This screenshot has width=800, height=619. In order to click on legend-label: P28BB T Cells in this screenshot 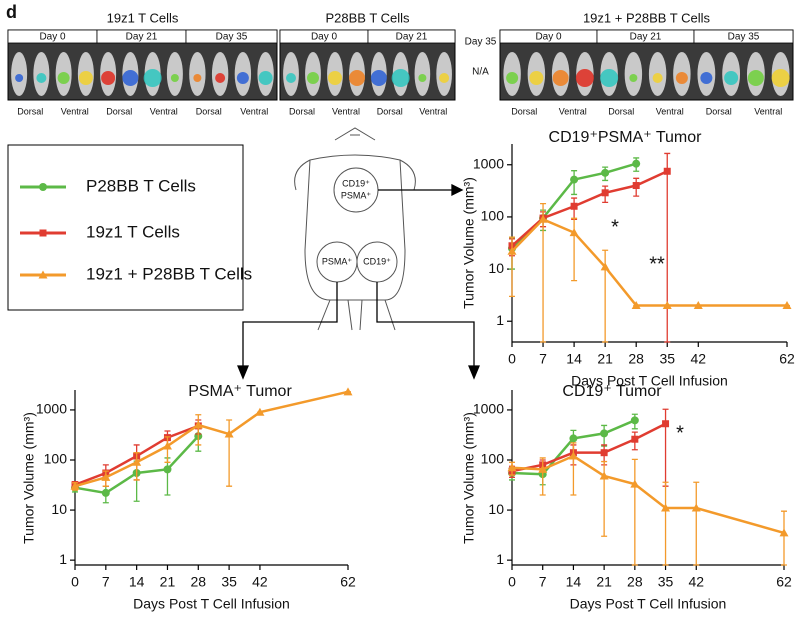, I will do `click(141, 185)`.